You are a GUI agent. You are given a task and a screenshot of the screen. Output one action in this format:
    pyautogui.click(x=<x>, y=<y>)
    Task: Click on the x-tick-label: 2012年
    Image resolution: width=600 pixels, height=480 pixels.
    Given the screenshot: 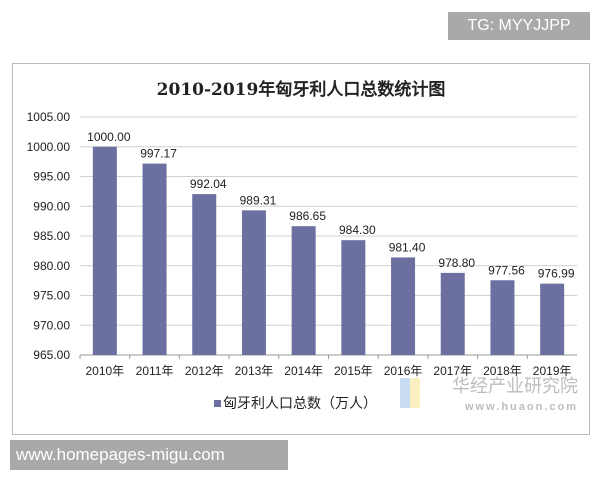 What is the action you would take?
    pyautogui.click(x=204, y=371)
    